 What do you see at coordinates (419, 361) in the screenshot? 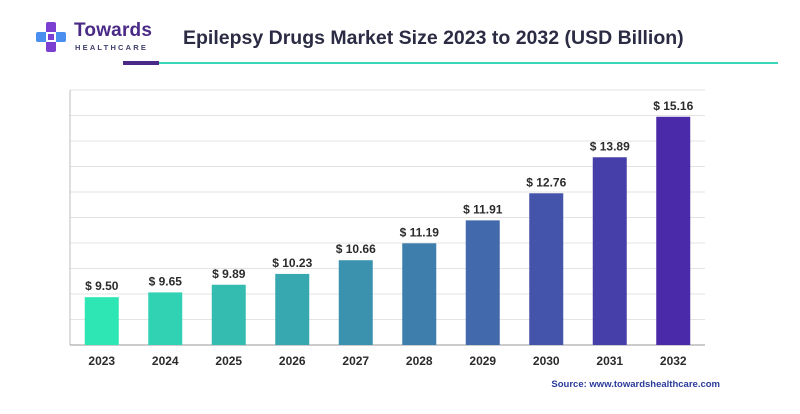
I see `x-tick-2028: 2028` at bounding box center [419, 361].